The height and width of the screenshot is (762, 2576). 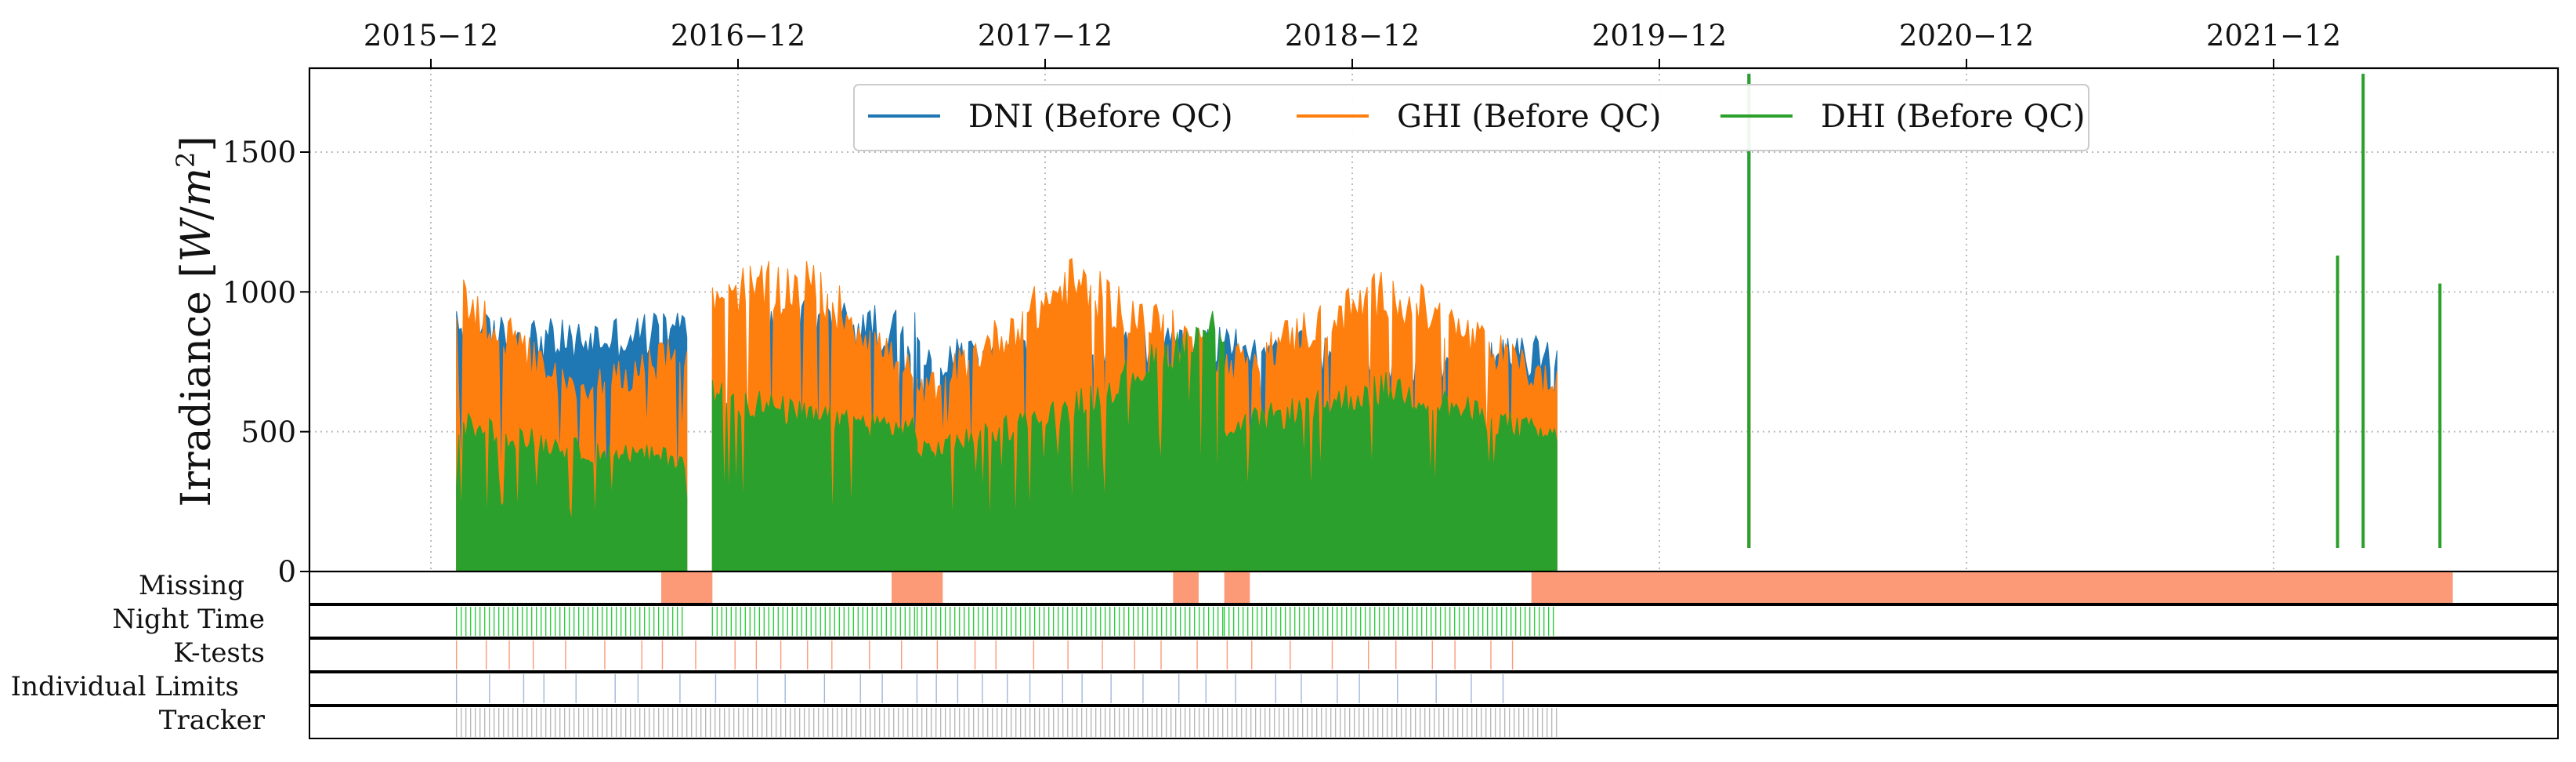 I want to click on flag-row-tracker, so click(x=1434, y=722).